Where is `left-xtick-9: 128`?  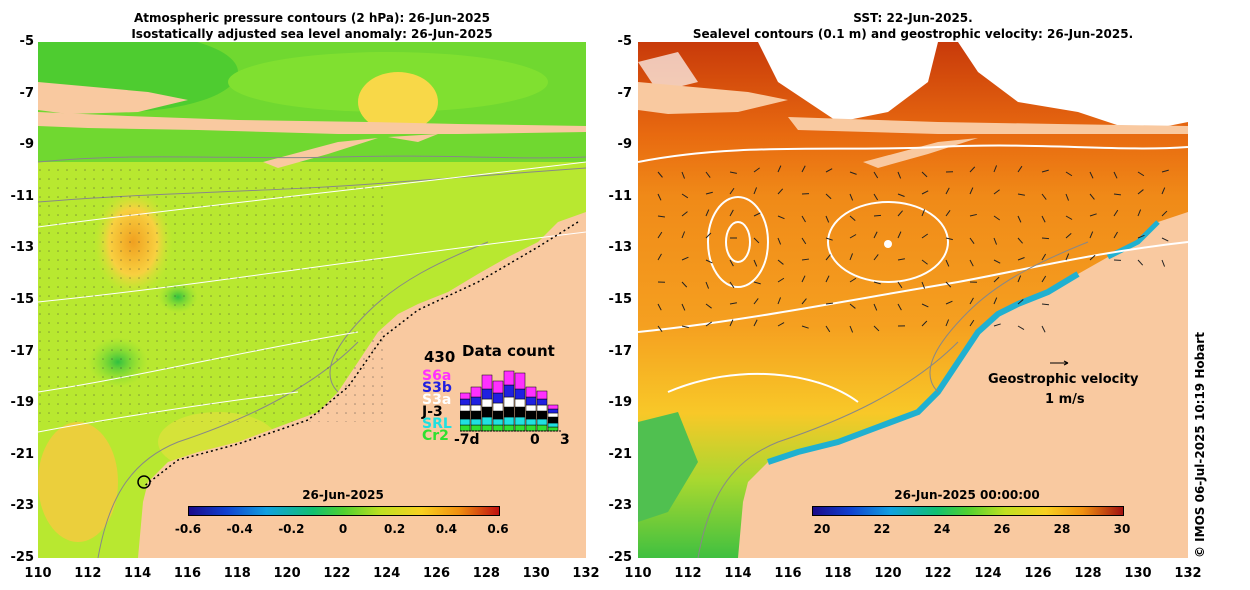 left-xtick-9: 128 is located at coordinates (486, 573).